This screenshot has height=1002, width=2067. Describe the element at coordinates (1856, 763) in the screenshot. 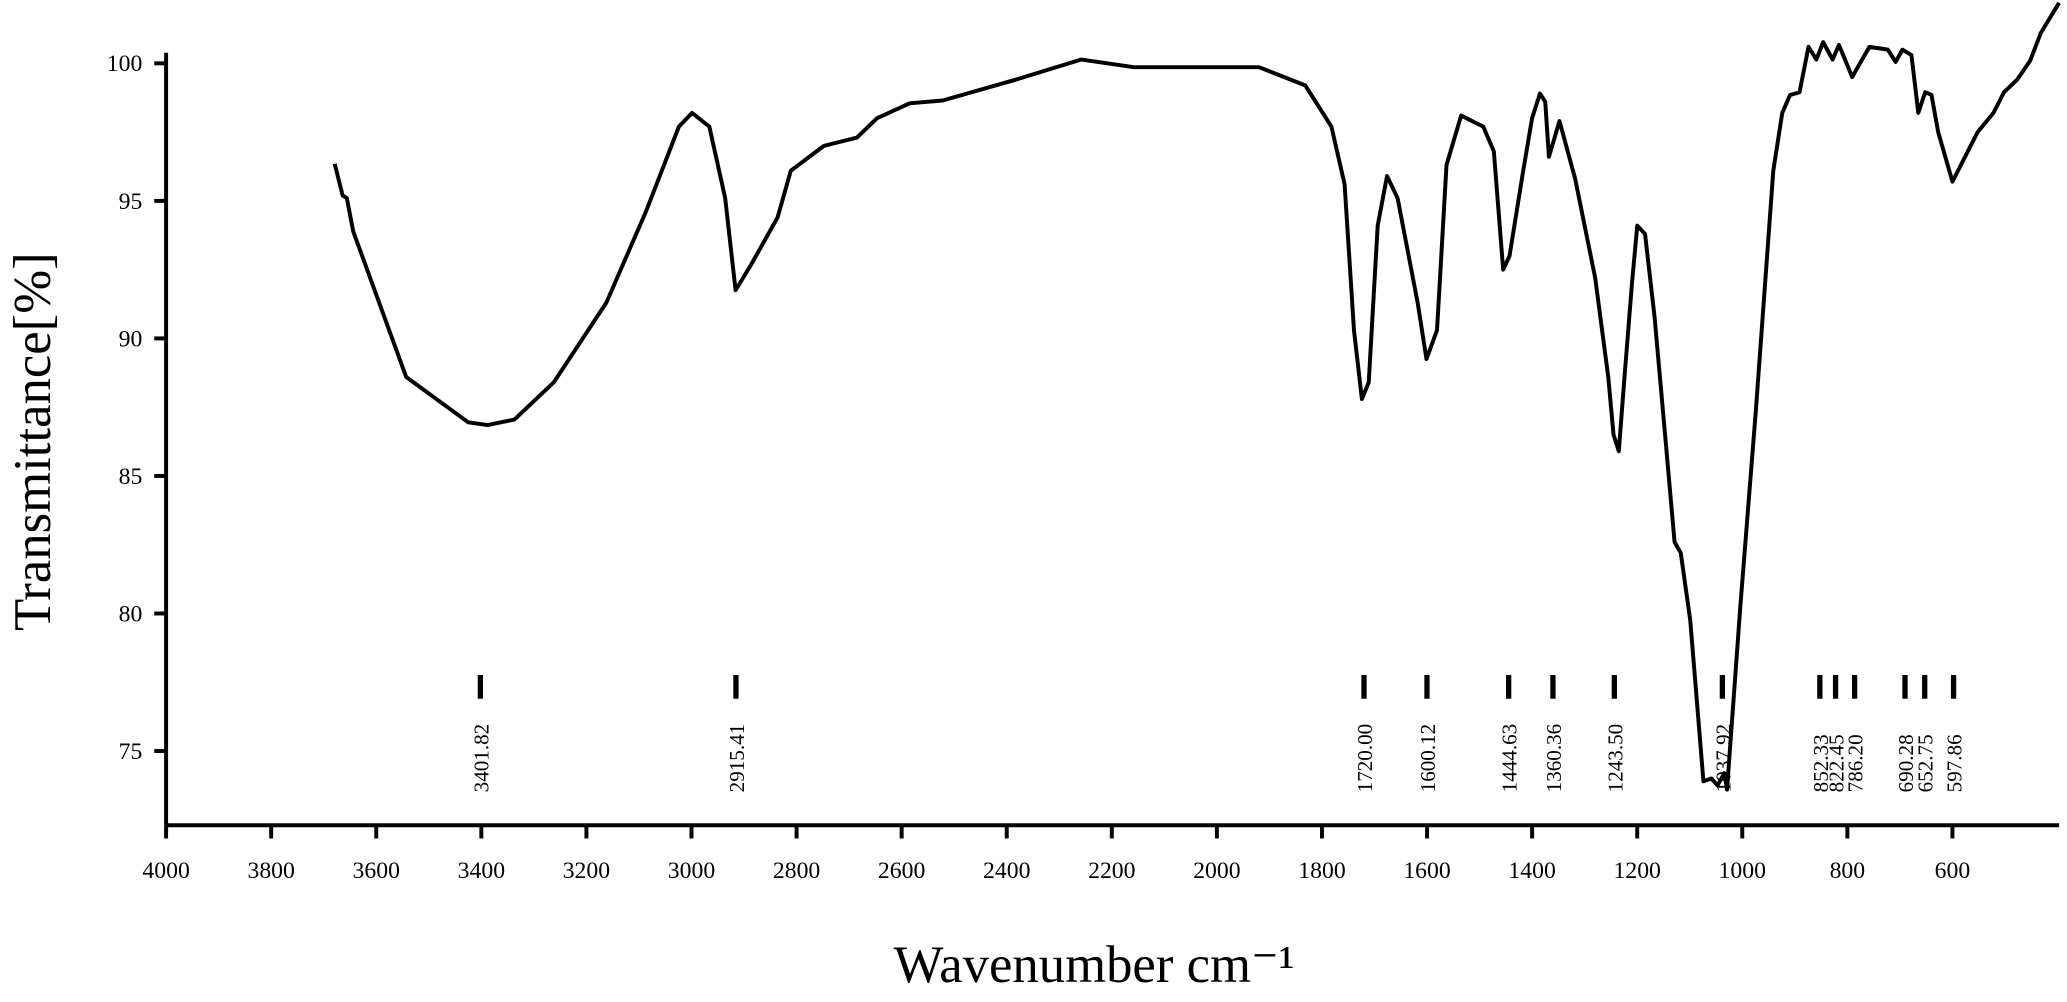

I see `peak-label: 786.20` at that location.